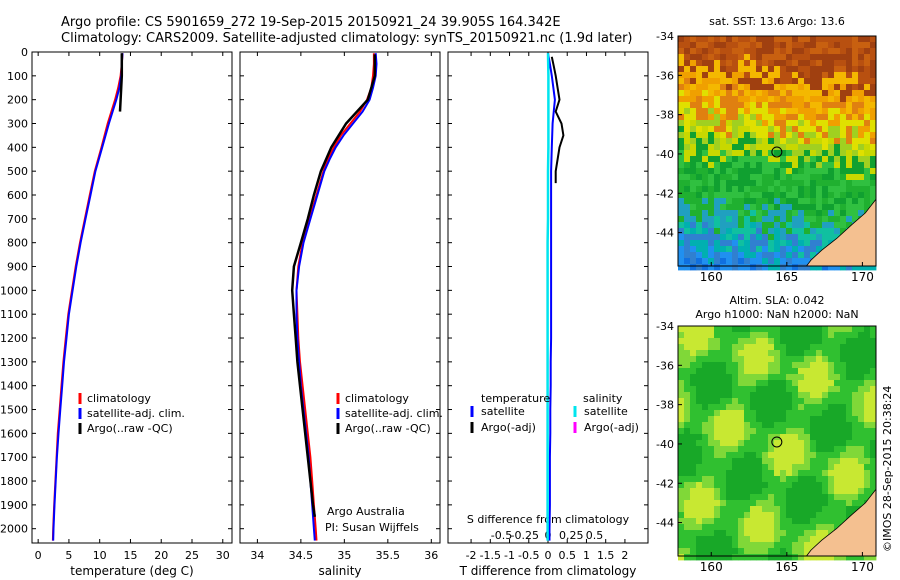 This screenshot has width=900, height=580. Describe the element at coordinates (786, 277) in the screenshot. I see `x-tick-label: 165` at that location.